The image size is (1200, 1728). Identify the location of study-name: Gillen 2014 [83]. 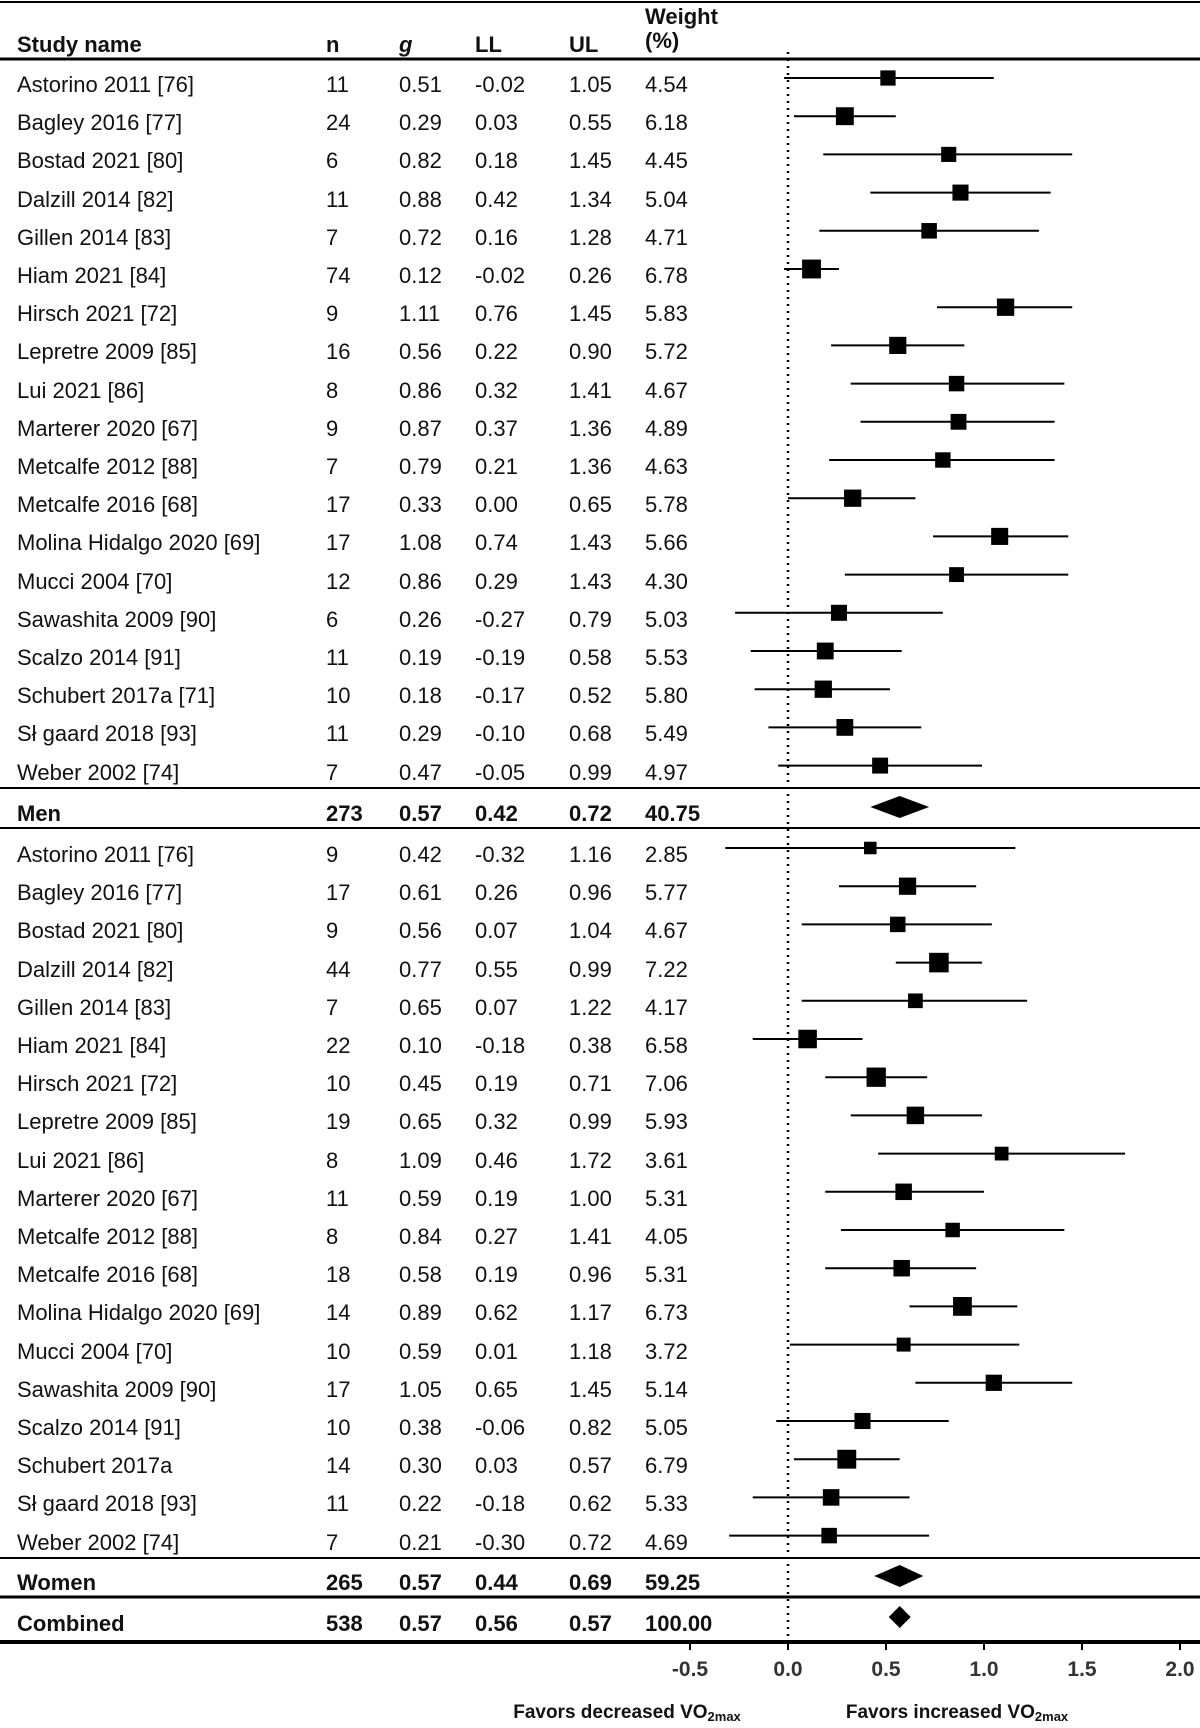
(94, 1007).